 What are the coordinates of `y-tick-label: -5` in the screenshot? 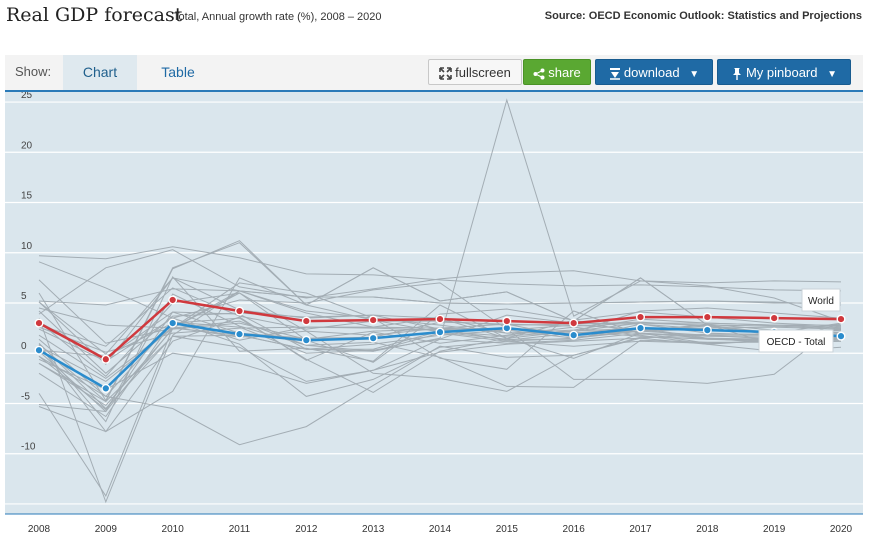 It's located at (25, 396).